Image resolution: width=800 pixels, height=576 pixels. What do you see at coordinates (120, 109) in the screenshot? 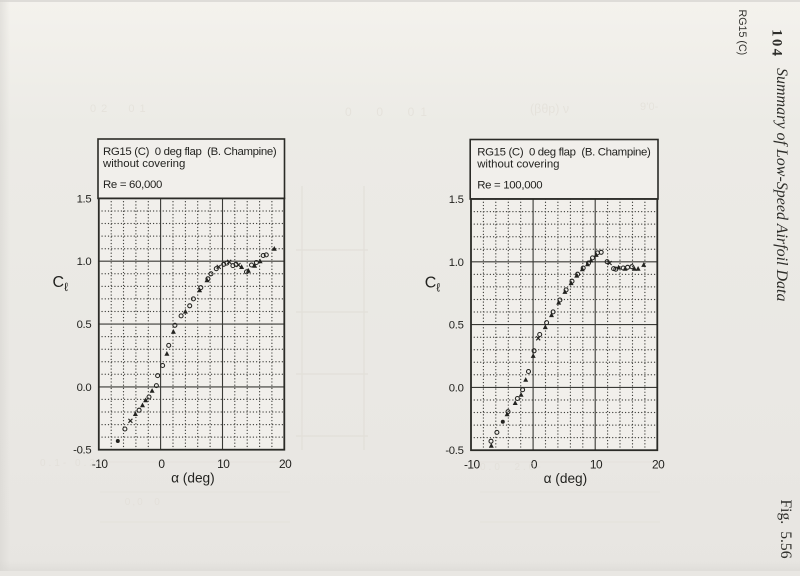
I see `svg-text: 02 01` at bounding box center [120, 109].